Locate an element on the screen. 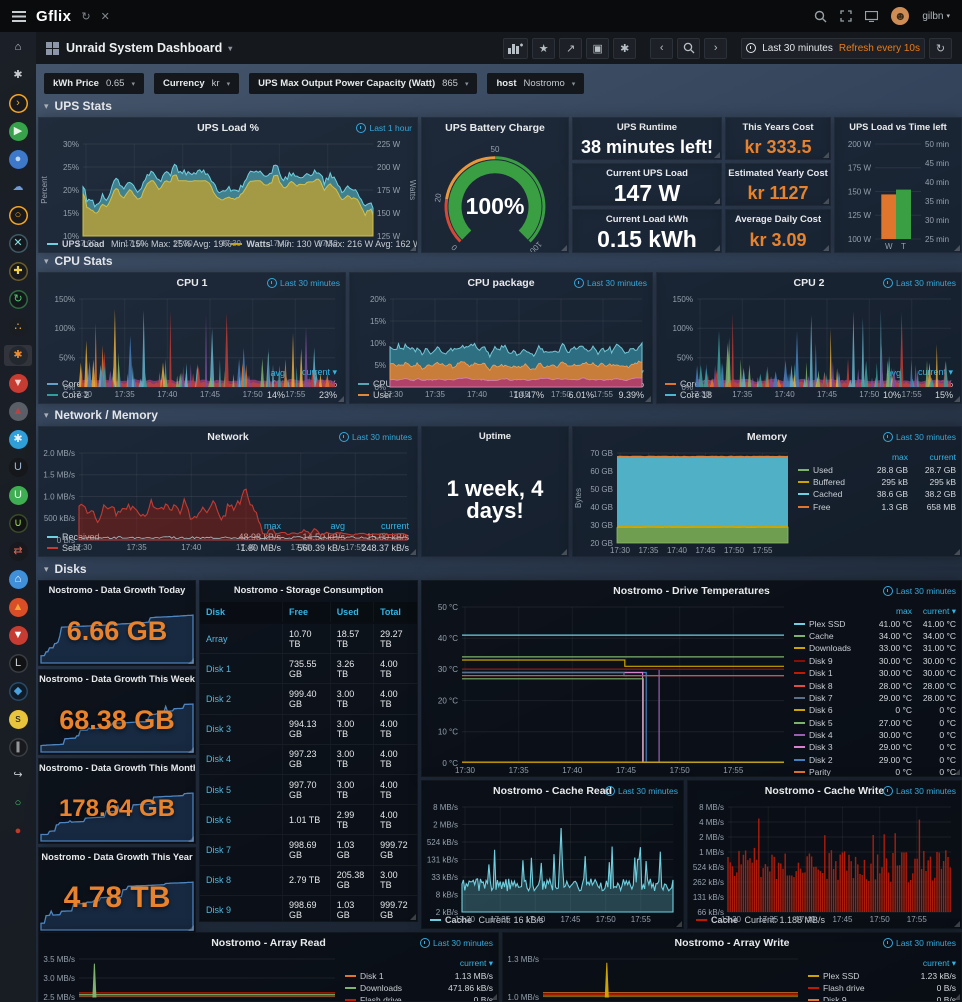  panel-title: Nostromo - Data Growth This Week is located at coordinates (117, 679).